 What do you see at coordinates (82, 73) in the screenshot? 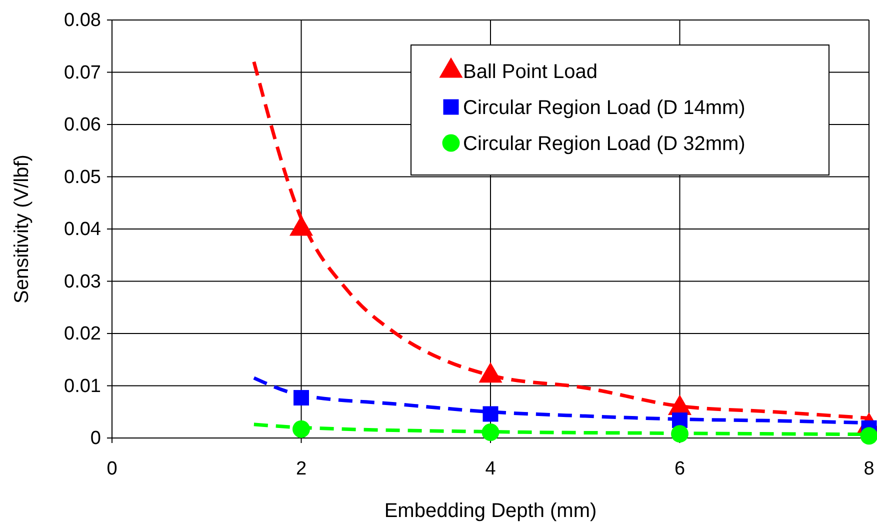
I see `y-tick-label: 0.07` at bounding box center [82, 73].